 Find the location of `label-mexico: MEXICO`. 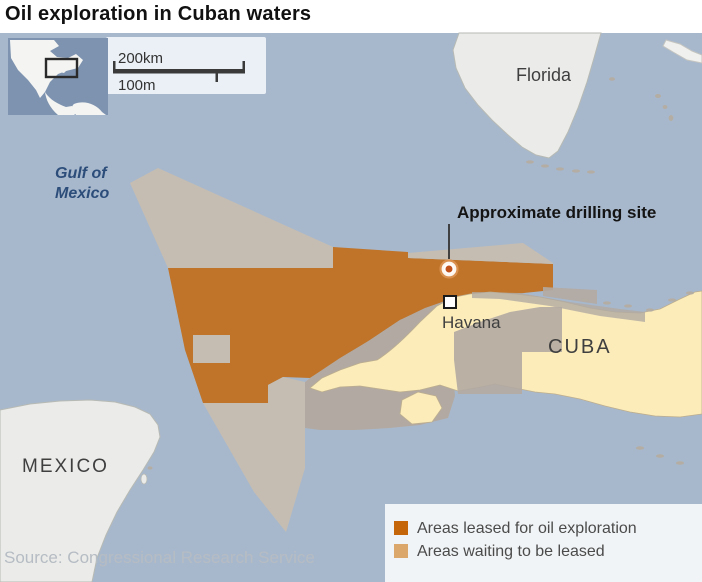

label-mexico: MEXICO is located at coordinates (65, 466).